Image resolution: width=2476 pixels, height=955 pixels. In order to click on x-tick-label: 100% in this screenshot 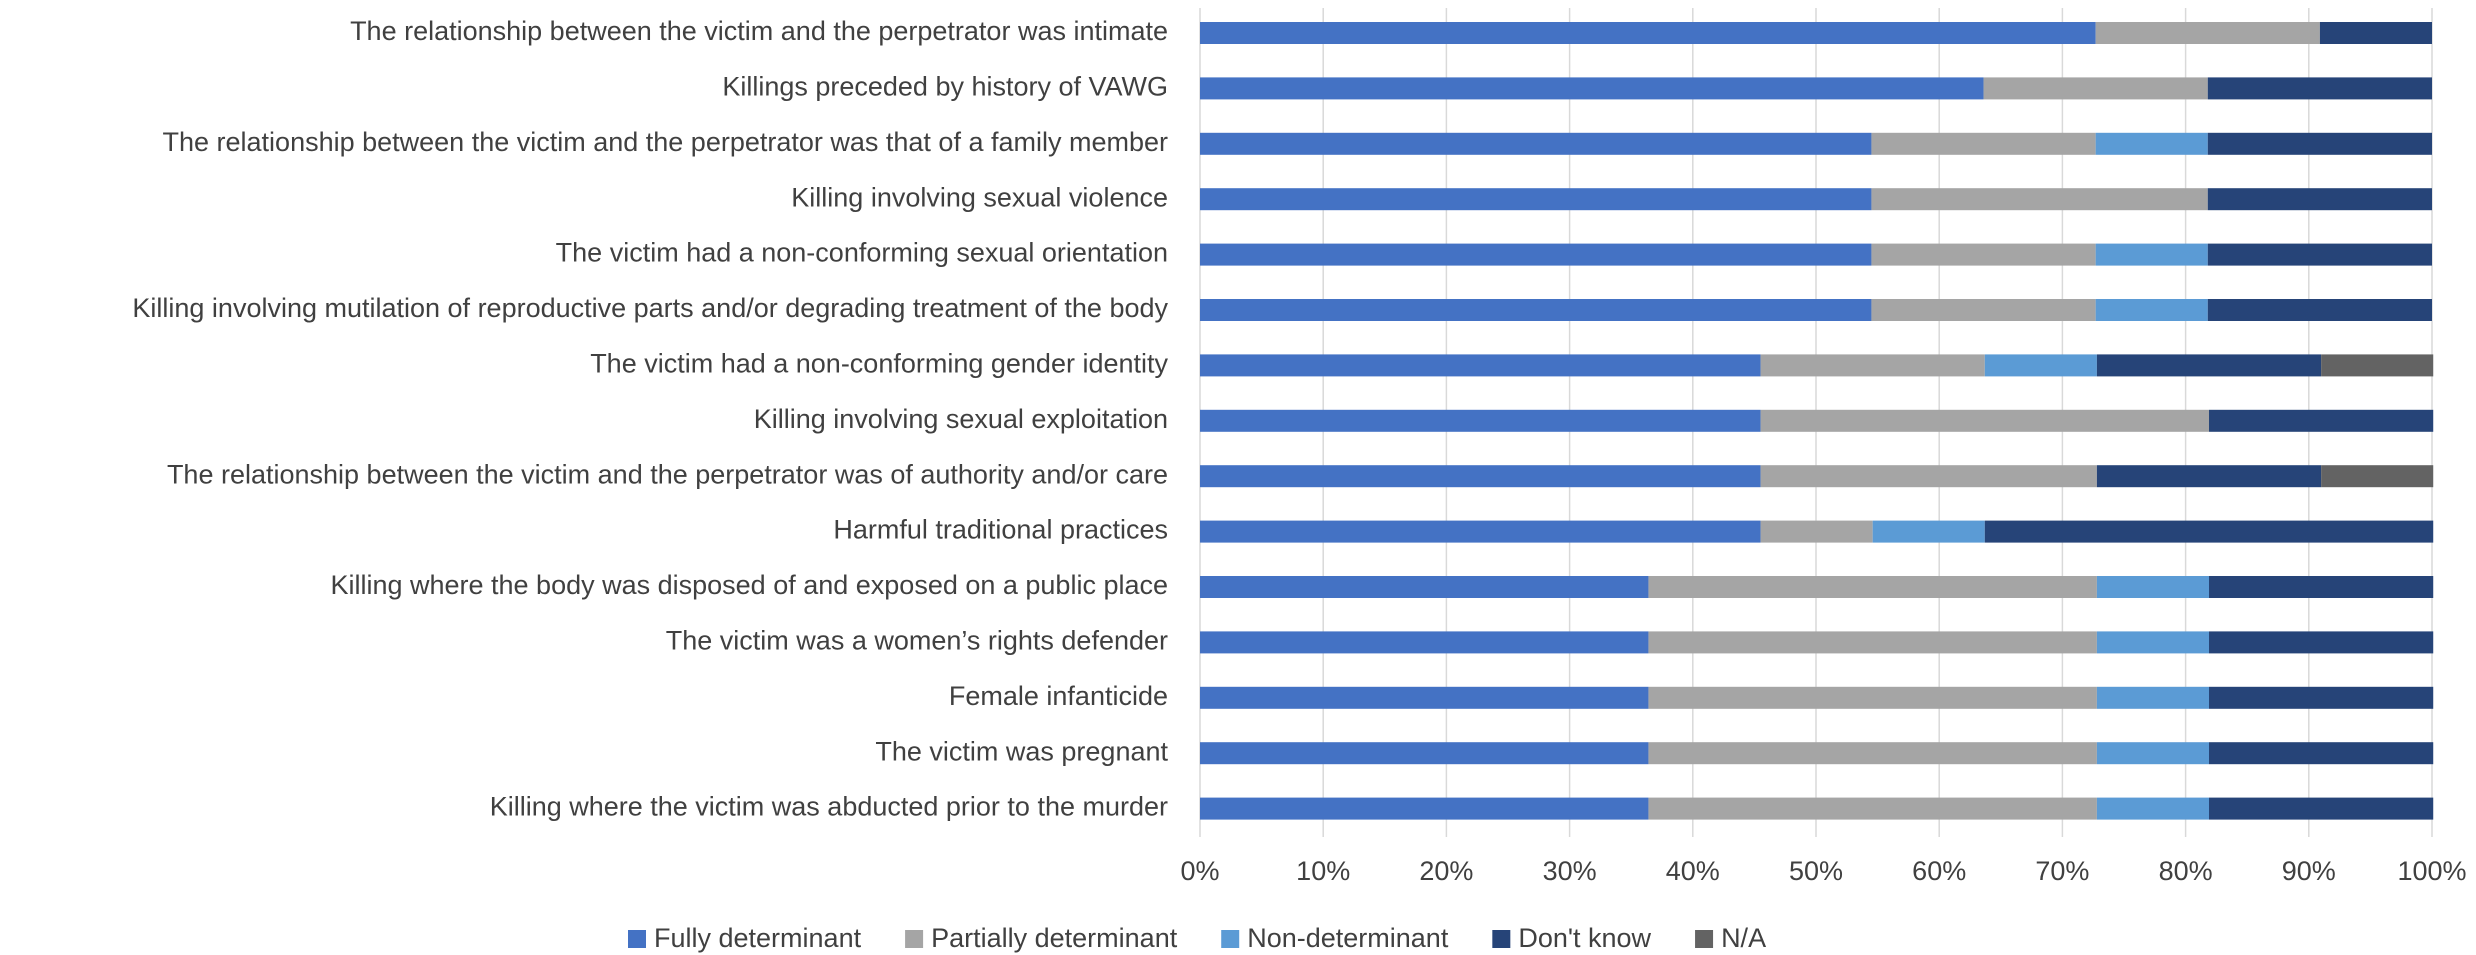, I will do `click(2431, 871)`.